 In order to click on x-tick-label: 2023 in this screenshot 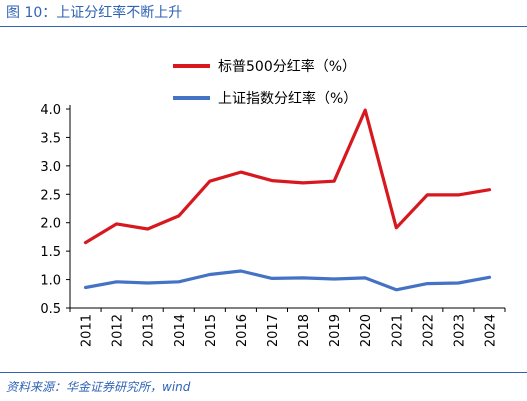, I will do `click(459, 330)`.